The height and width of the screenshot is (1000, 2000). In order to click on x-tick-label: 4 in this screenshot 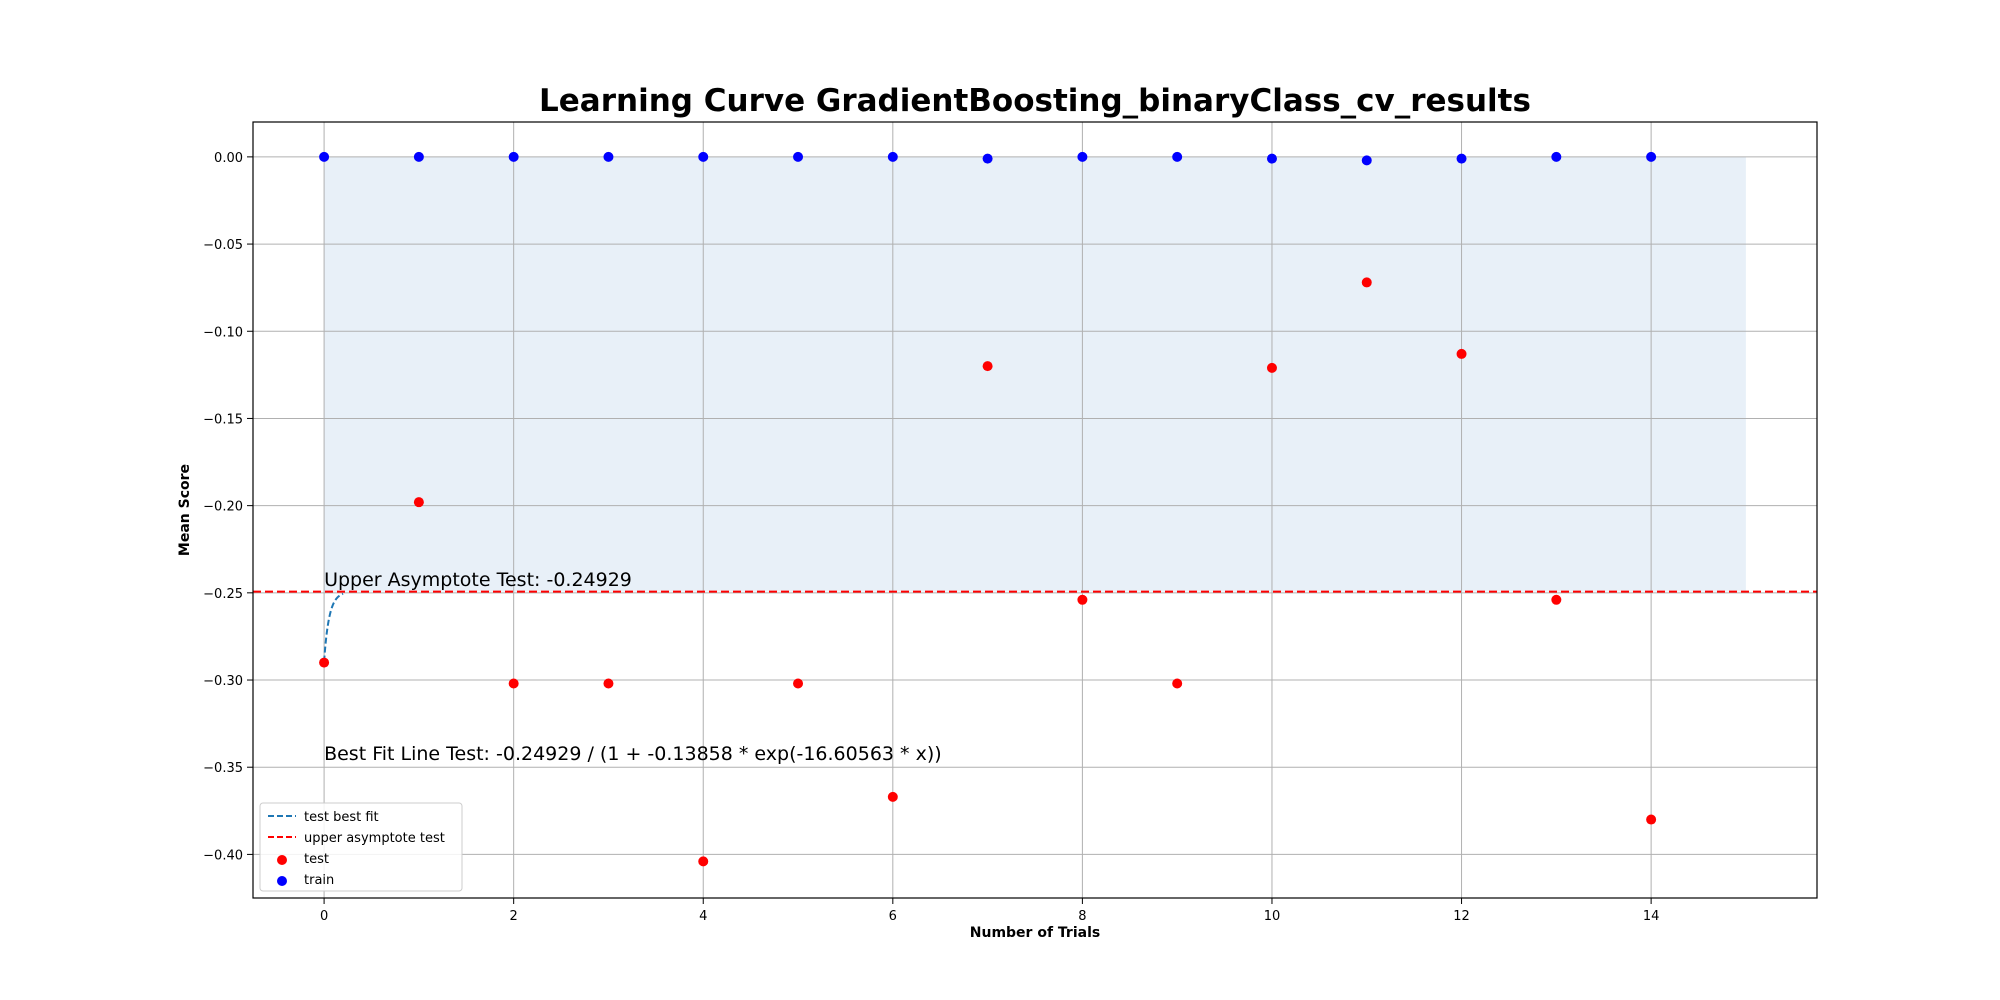, I will do `click(703, 916)`.